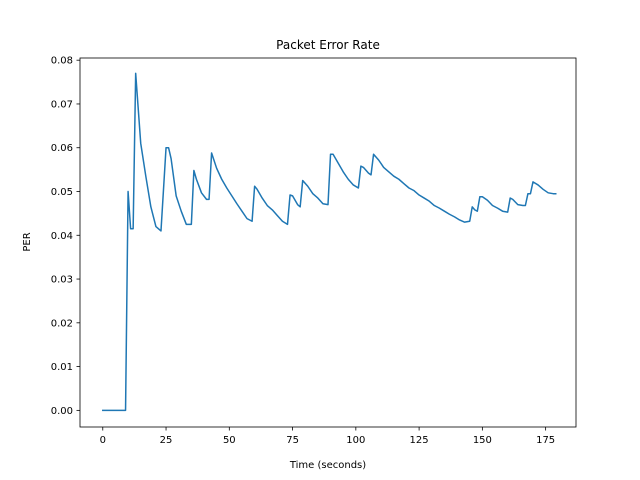 Image resolution: width=640 pixels, height=480 pixels. What do you see at coordinates (62, 236) in the screenshot?
I see `y-tick-label: 0.04` at bounding box center [62, 236].